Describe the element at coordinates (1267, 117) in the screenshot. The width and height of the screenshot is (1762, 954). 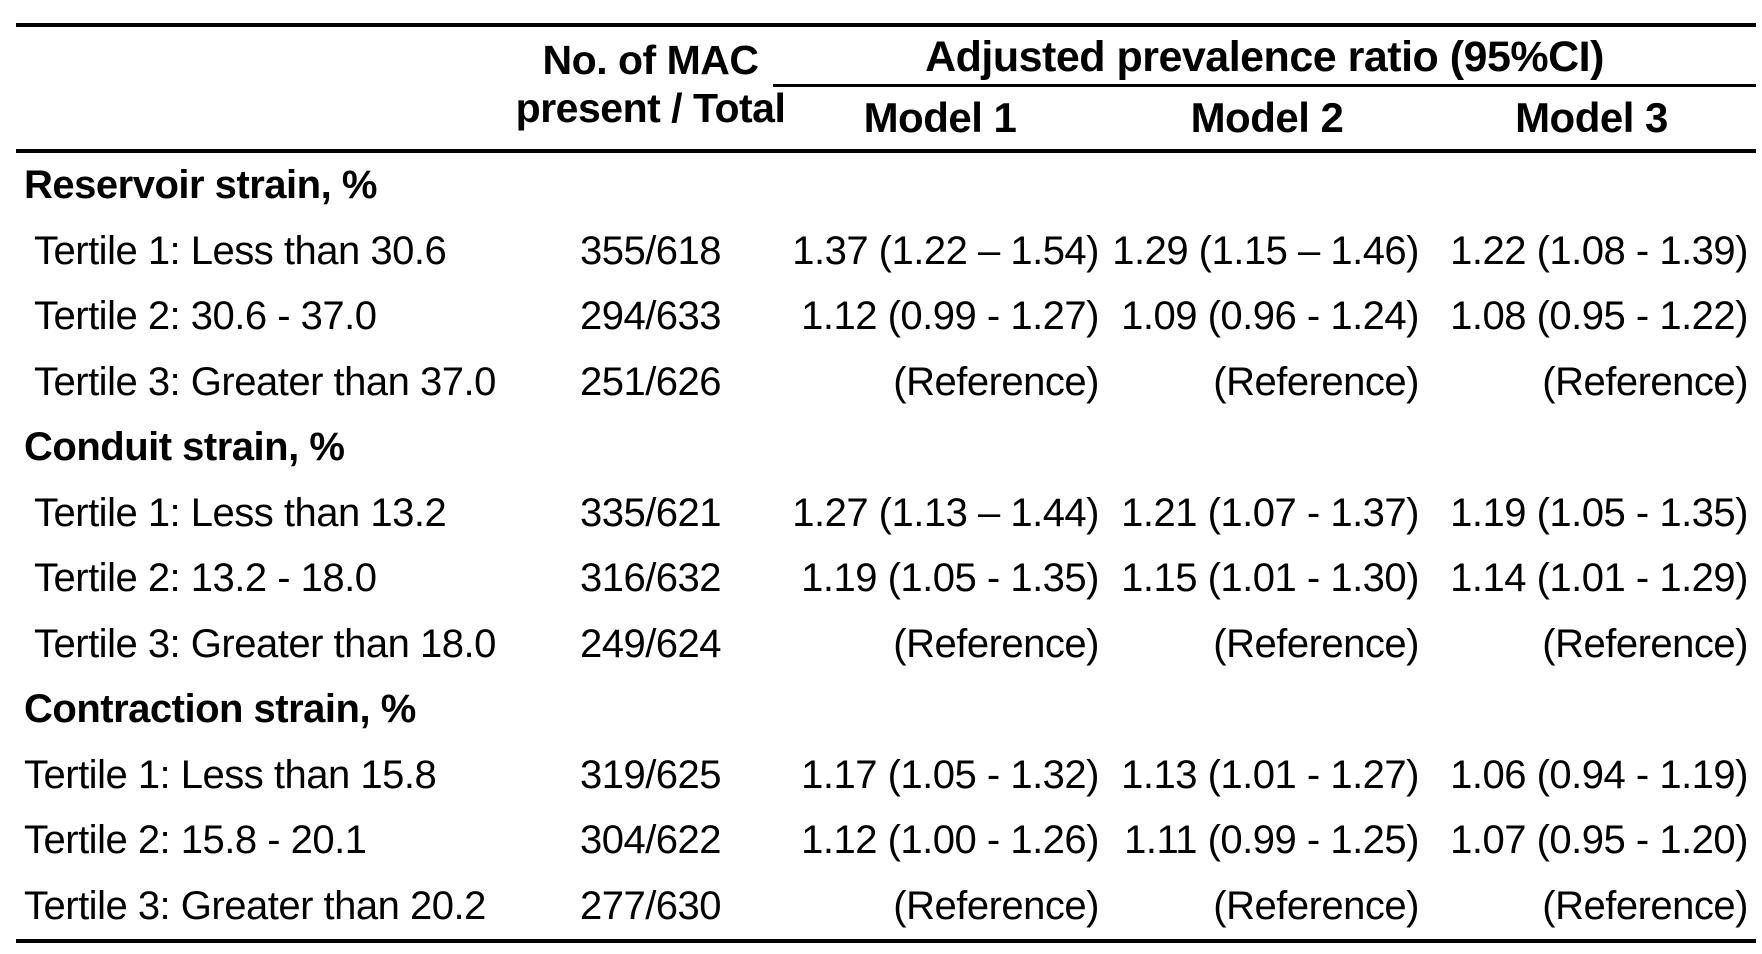
I see `column-header-model2: Model 2` at that location.